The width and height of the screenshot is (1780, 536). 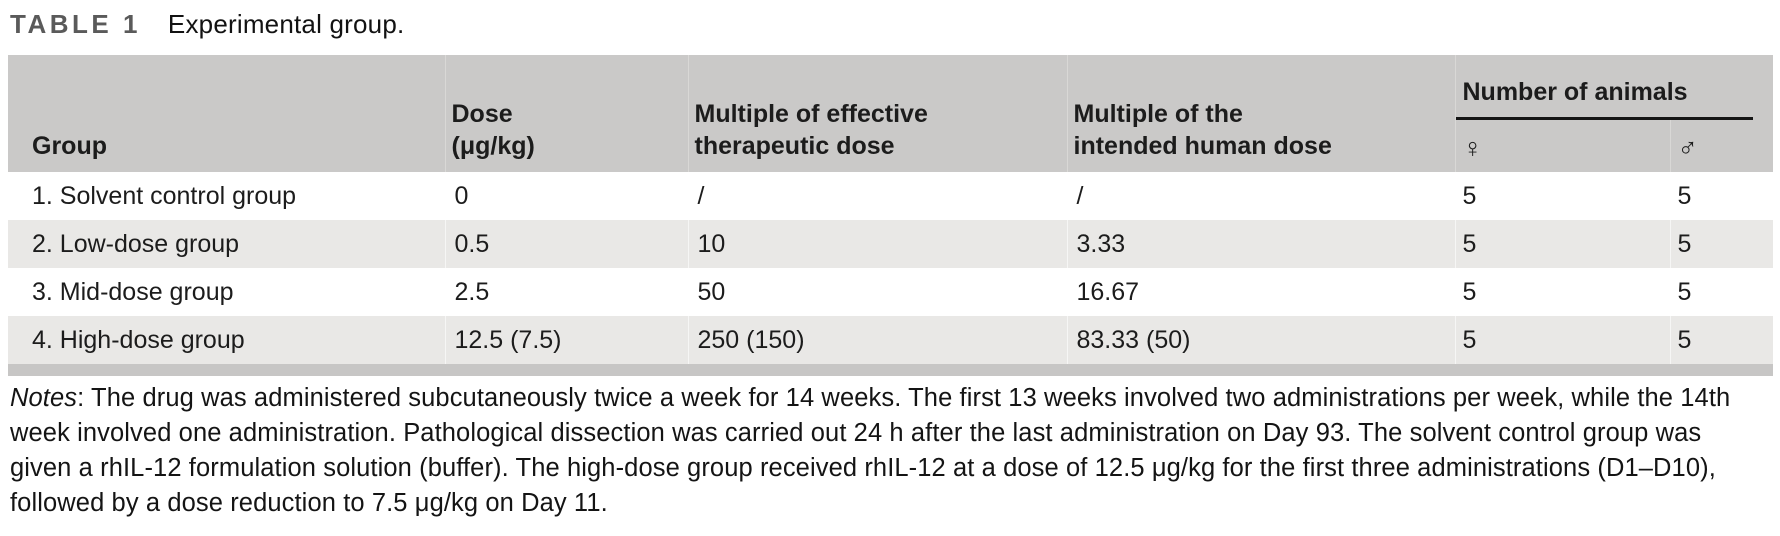 What do you see at coordinates (890, 370) in the screenshot?
I see `table-bottom-rule` at bounding box center [890, 370].